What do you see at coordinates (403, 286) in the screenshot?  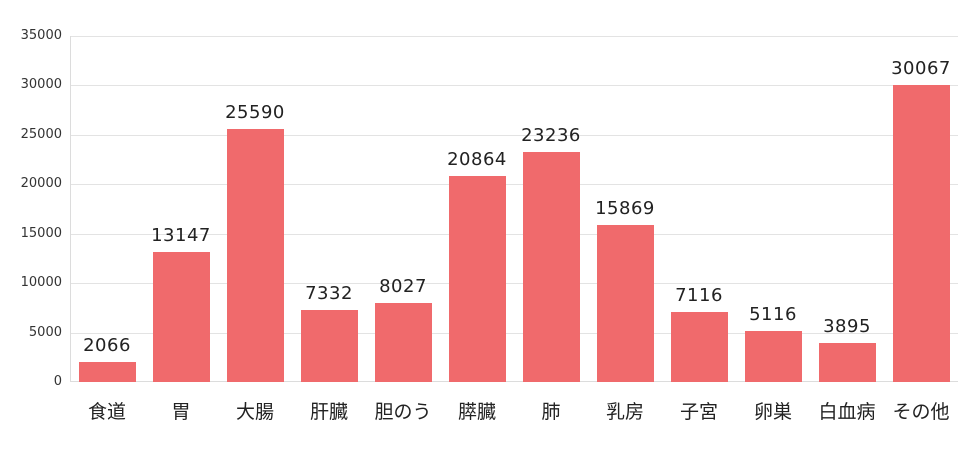 I see `bar-value-label: 8027` at bounding box center [403, 286].